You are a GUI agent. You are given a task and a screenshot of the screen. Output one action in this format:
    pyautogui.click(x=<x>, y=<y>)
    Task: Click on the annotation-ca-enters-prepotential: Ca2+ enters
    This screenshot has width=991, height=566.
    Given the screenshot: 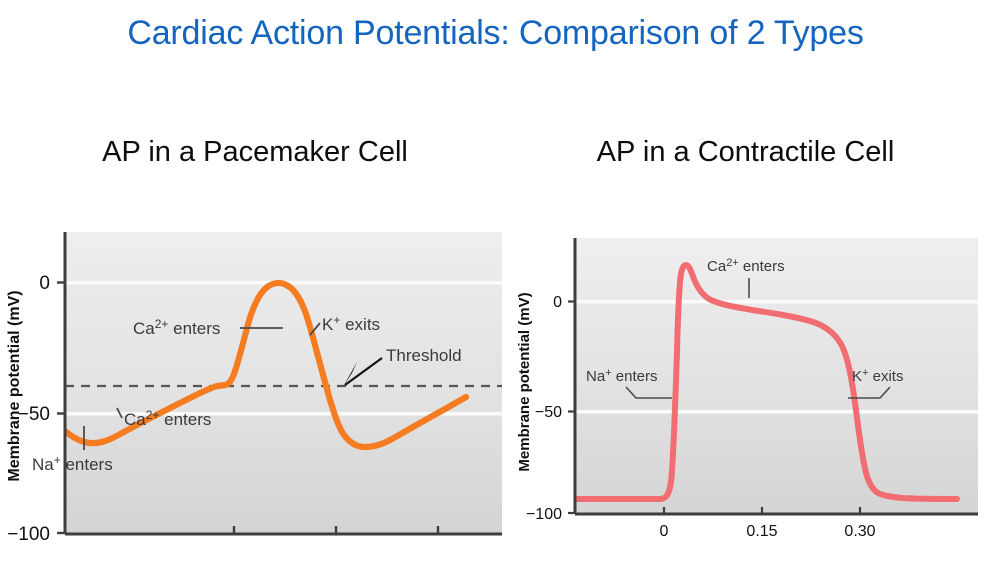 What is the action you would take?
    pyautogui.click(x=163, y=418)
    